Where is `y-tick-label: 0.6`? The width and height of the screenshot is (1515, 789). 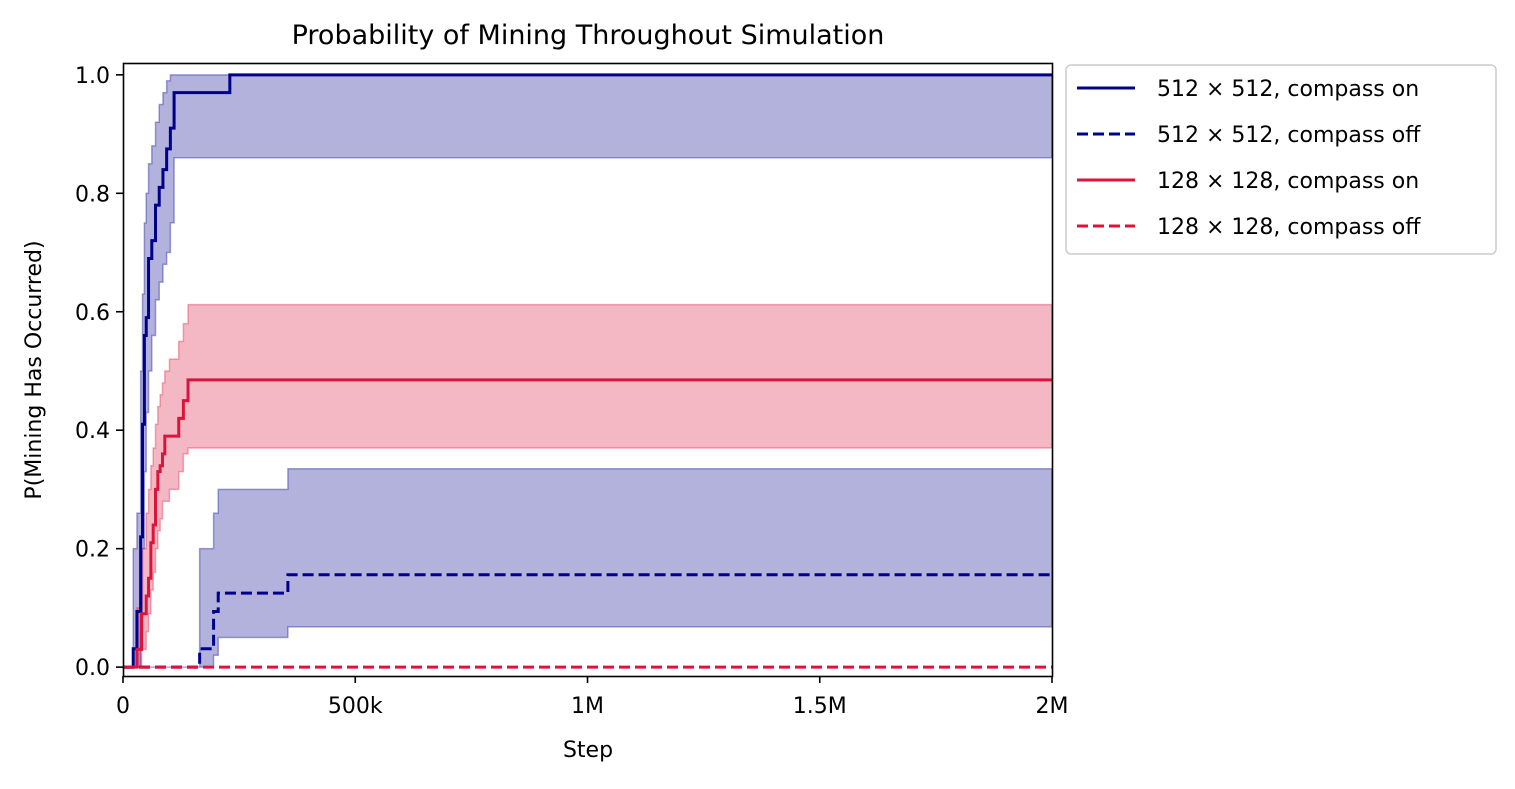
y-tick-label: 0.6 is located at coordinates (92, 313).